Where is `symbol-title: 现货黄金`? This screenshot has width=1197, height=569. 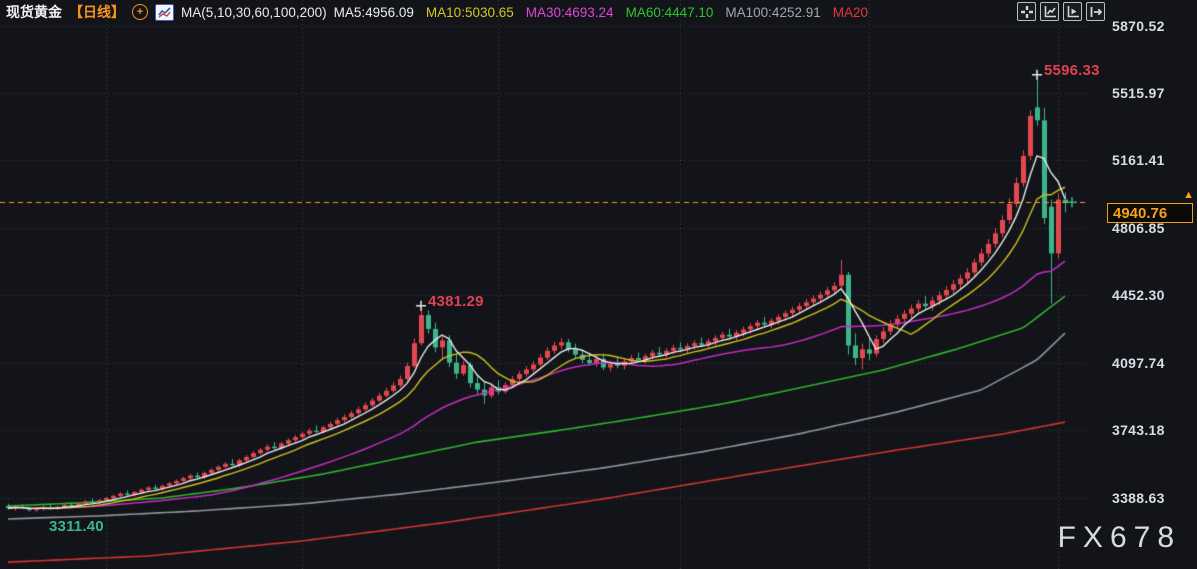 symbol-title: 现货黄金 is located at coordinates (34, 12).